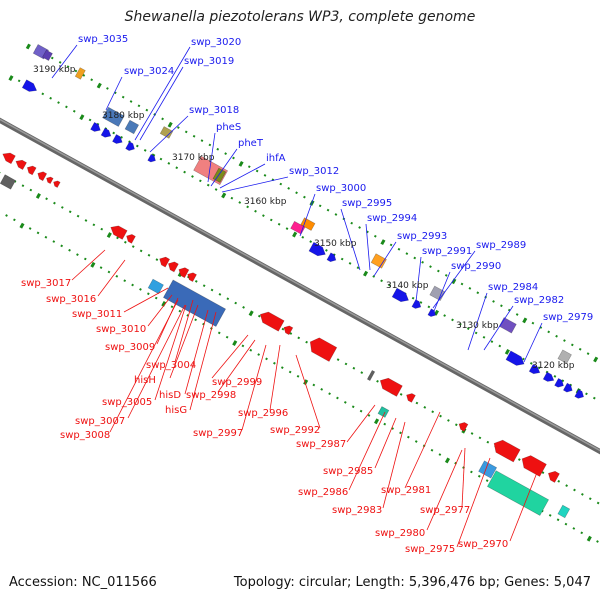 This screenshot has height=600, width=600. Describe the element at coordinates (171, 365) in the screenshot. I see `gene-label: swp_3004` at that location.